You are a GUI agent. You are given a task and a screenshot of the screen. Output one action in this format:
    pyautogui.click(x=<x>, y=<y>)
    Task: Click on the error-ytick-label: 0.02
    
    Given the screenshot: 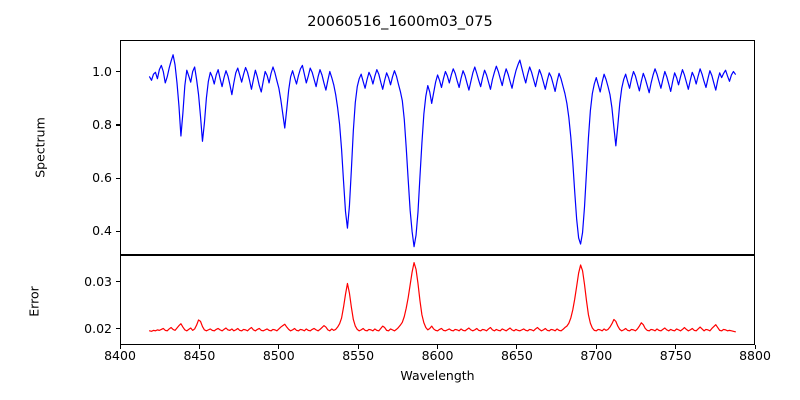 What is the action you would take?
    pyautogui.click(x=98, y=328)
    